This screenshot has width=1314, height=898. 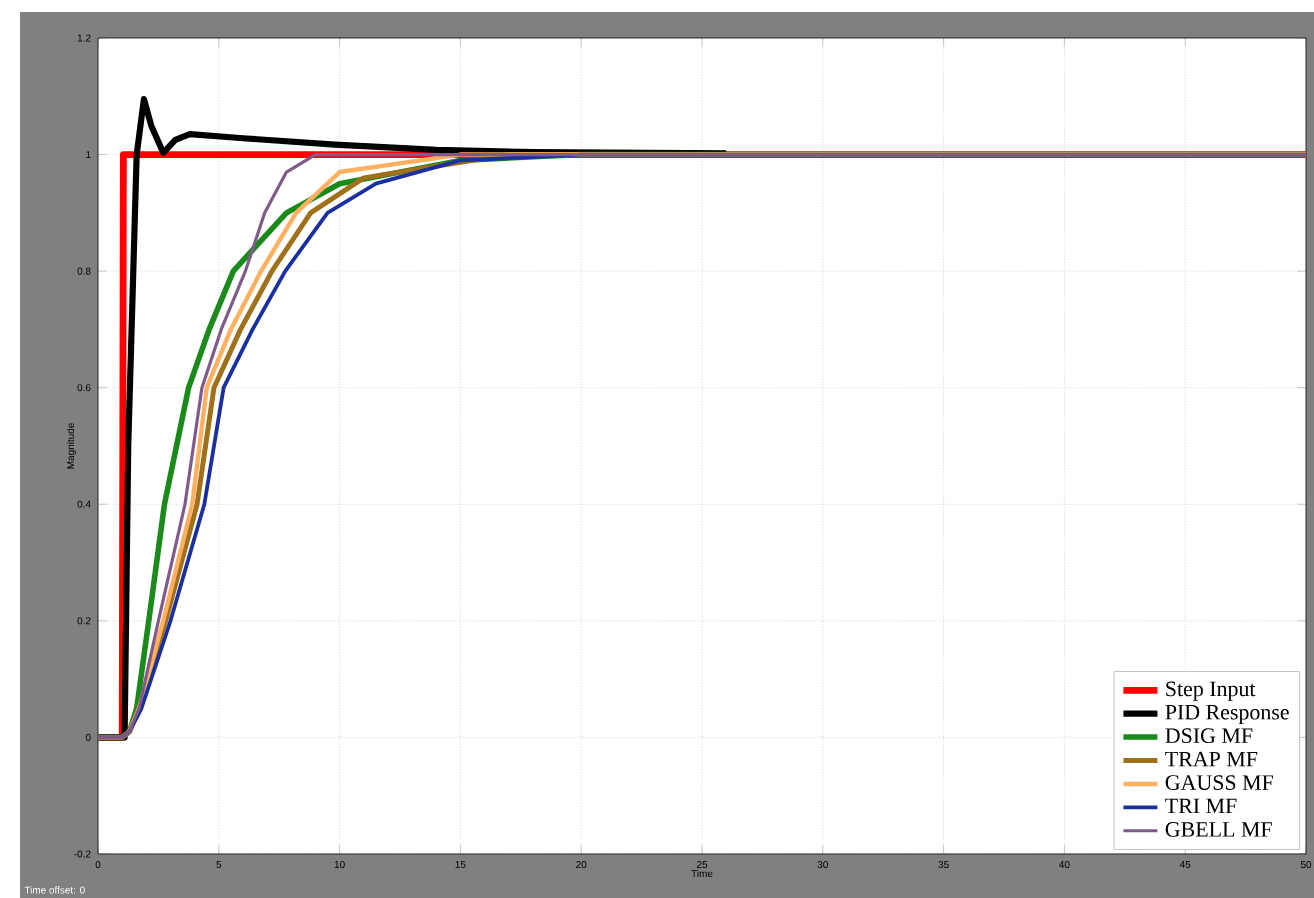 What do you see at coordinates (1219, 782) in the screenshot?
I see `legend-label: GAUSS MF` at bounding box center [1219, 782].